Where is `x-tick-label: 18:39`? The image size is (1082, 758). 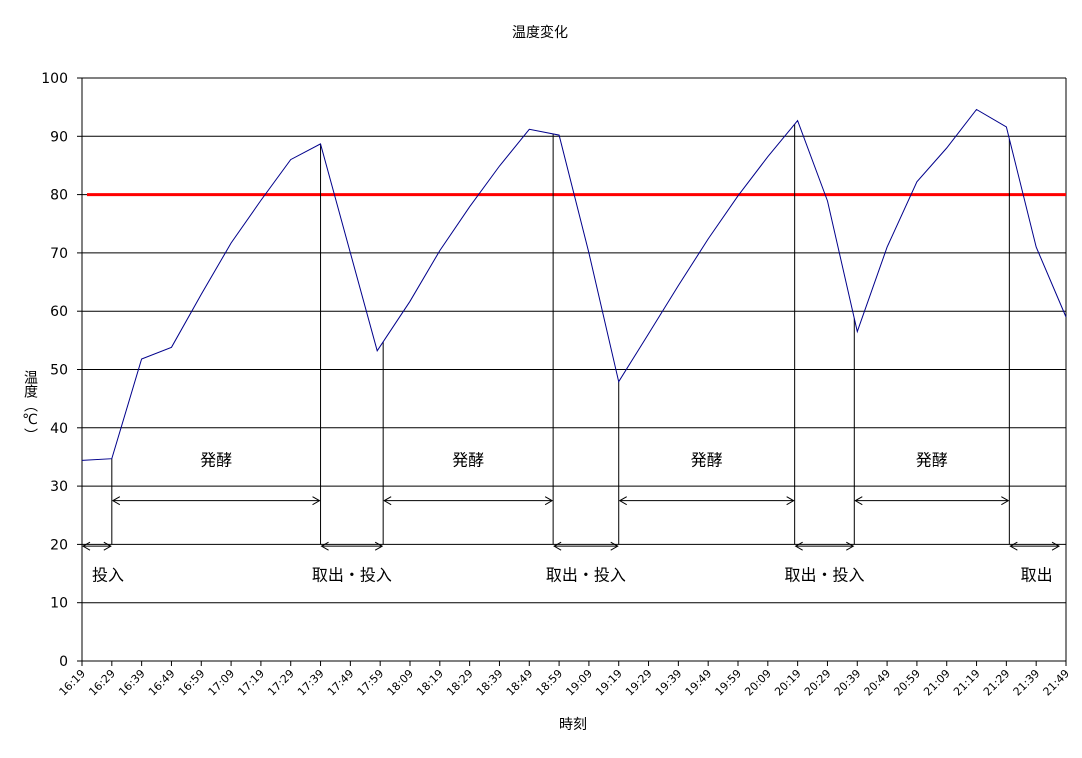
x-tick-label: 18:39 is located at coordinates (490, 683).